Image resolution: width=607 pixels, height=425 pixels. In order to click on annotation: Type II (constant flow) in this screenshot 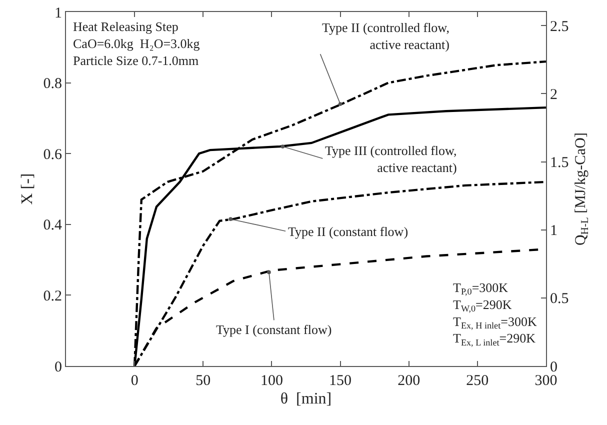, I will do `click(348, 231)`.